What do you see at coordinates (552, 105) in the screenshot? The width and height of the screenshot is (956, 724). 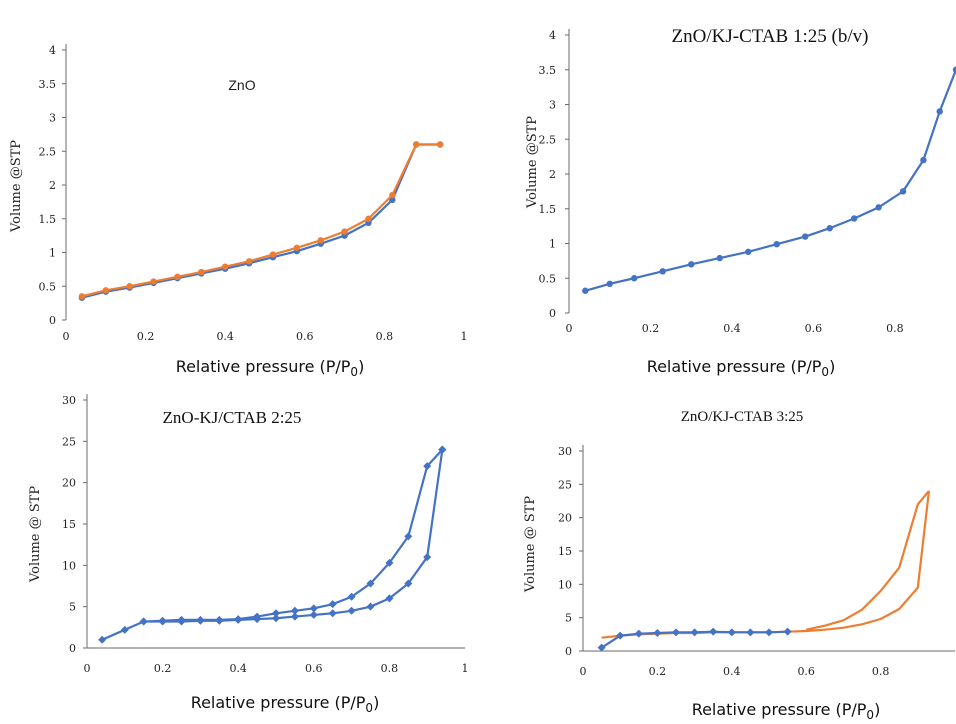 I see `y-tick-label: 3` at bounding box center [552, 105].